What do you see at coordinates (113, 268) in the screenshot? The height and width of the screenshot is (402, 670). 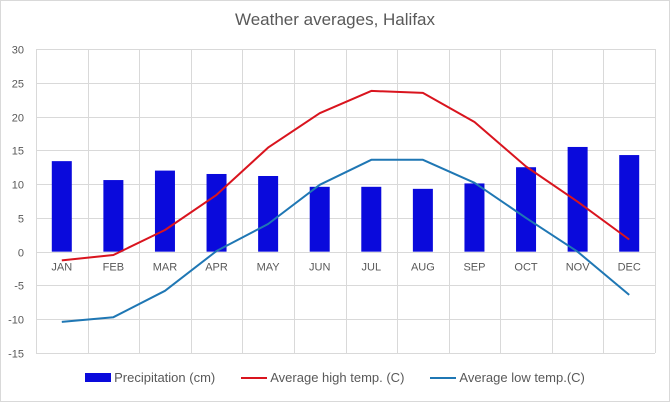 I see `x-tick-label: FEB` at bounding box center [113, 268].